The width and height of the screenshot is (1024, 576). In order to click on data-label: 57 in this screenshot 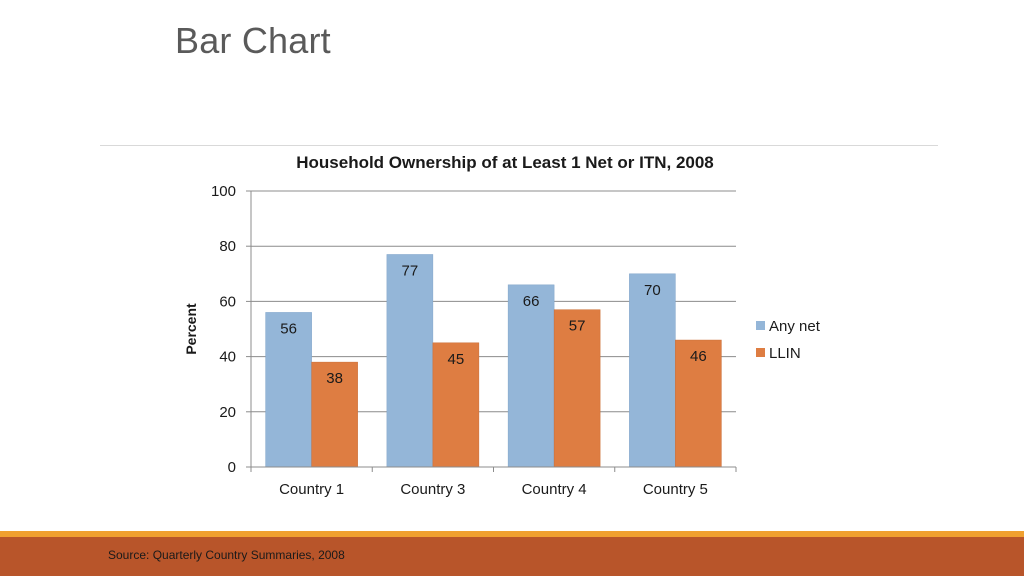, I will do `click(577, 326)`.